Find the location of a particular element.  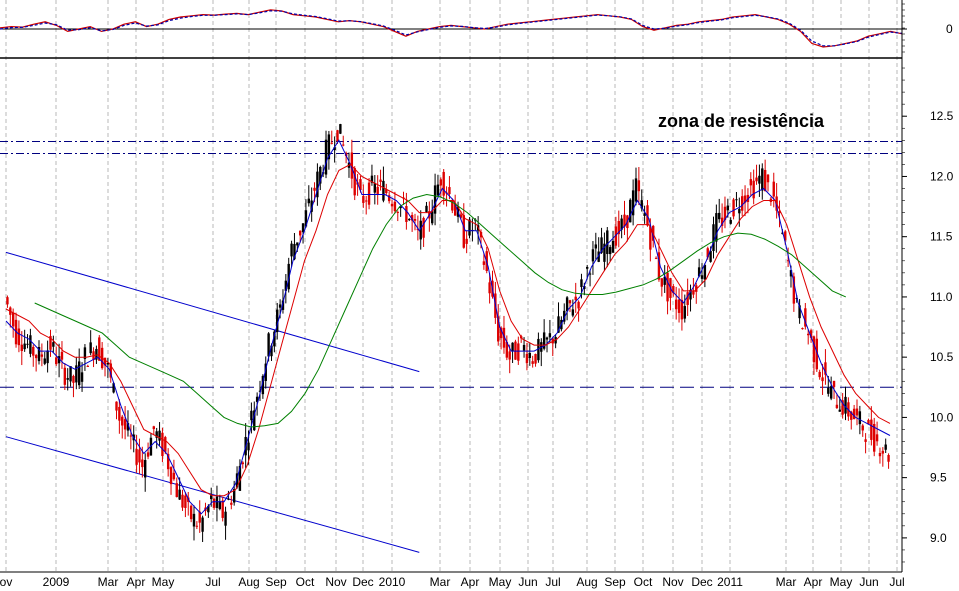

x-tick-label: Aug is located at coordinates (586, 582).